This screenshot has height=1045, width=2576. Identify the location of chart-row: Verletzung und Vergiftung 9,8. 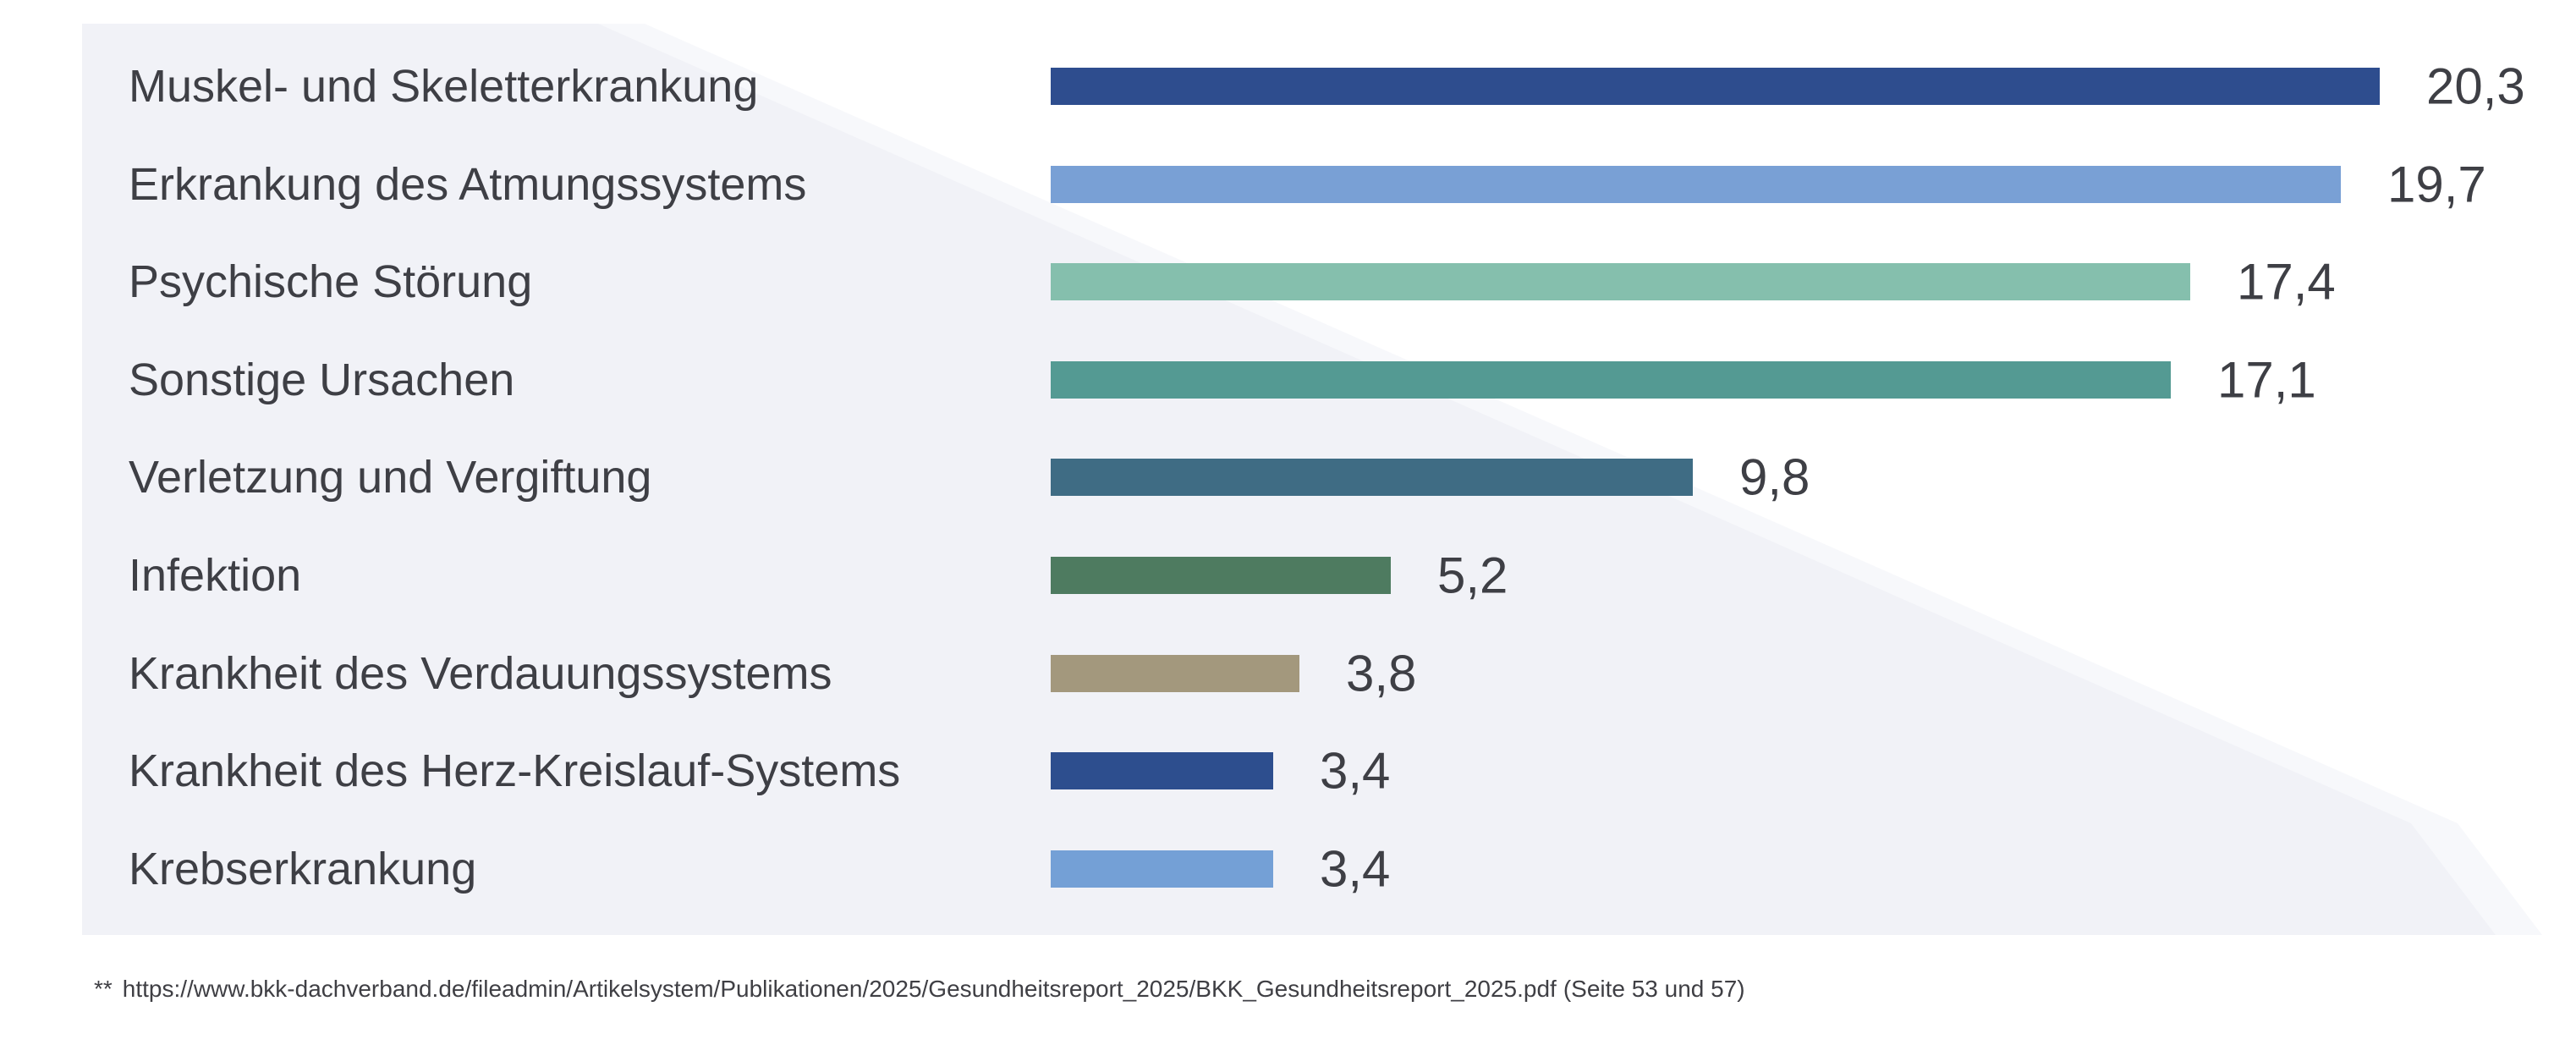
(1288, 478).